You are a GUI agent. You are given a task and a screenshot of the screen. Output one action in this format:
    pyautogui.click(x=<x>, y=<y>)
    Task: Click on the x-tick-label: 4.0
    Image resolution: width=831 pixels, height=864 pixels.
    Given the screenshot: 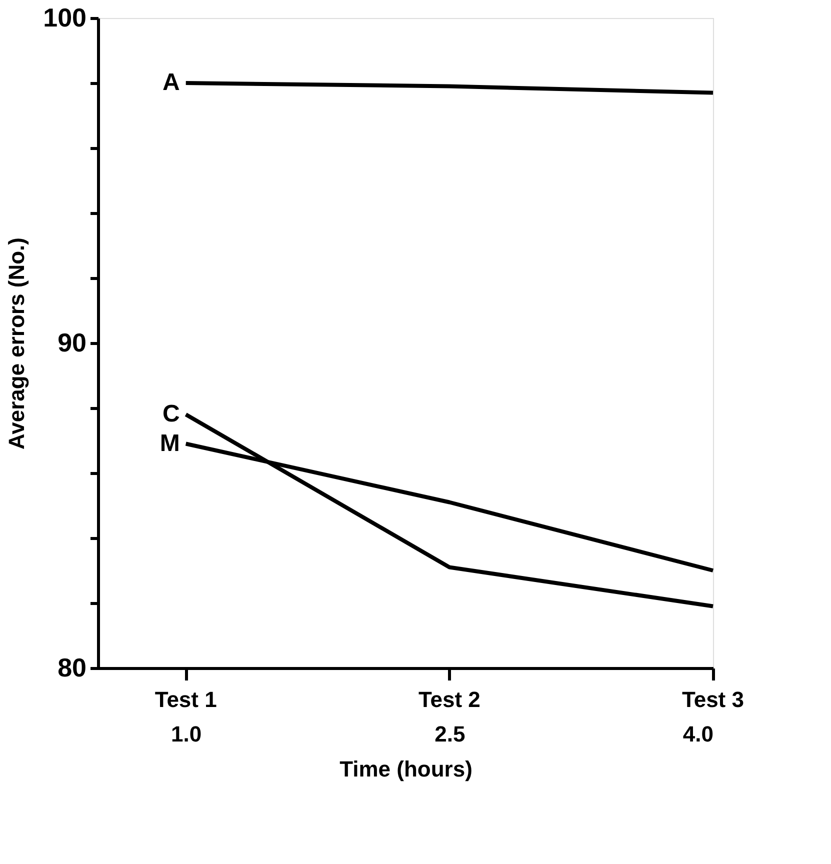 What is the action you would take?
    pyautogui.click(x=698, y=734)
    